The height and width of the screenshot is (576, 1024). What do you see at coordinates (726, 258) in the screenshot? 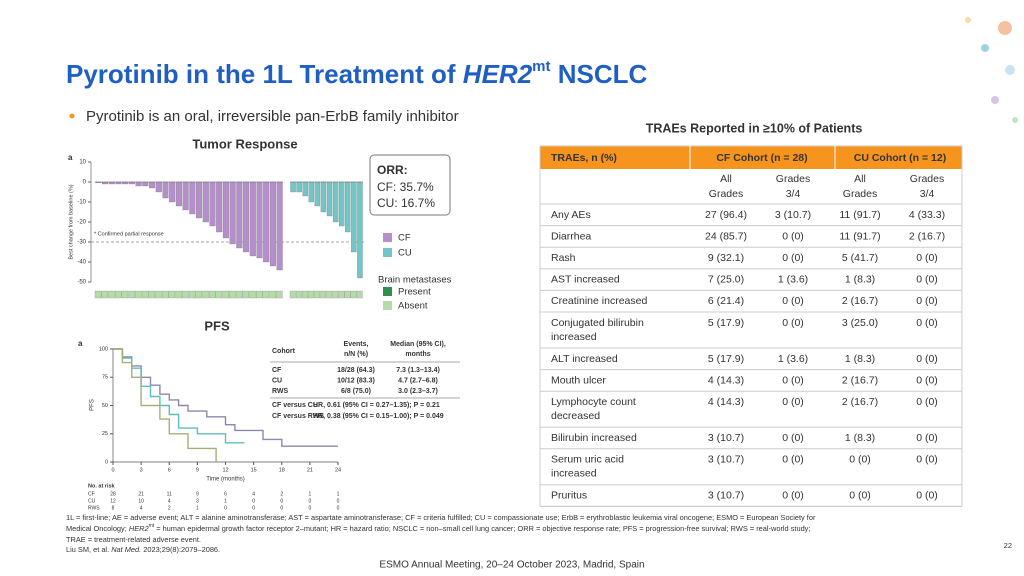
I see `table-cell: 9 (32.1)` at bounding box center [726, 258].